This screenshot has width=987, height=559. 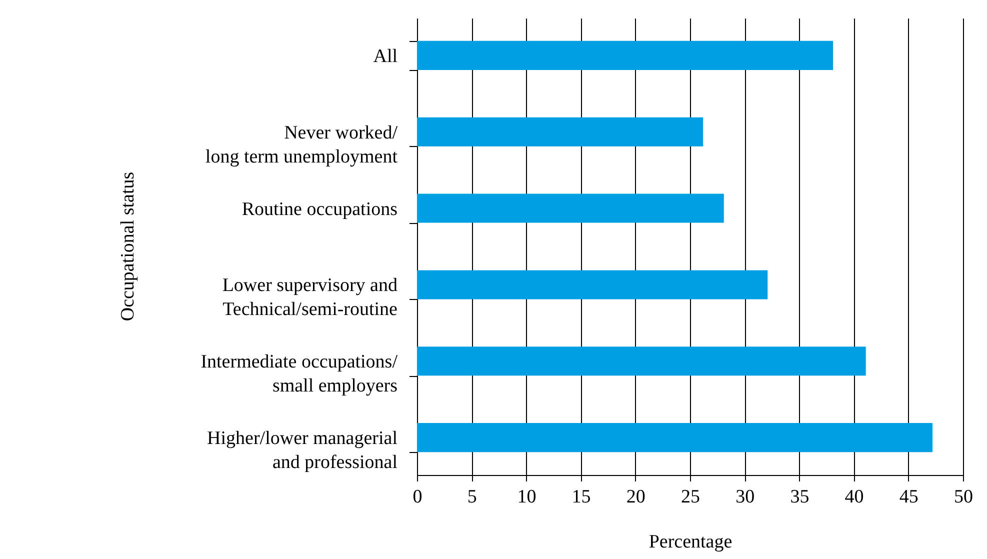 What do you see at coordinates (690, 542) in the screenshot?
I see `x-axis-title: Percentage` at bounding box center [690, 542].